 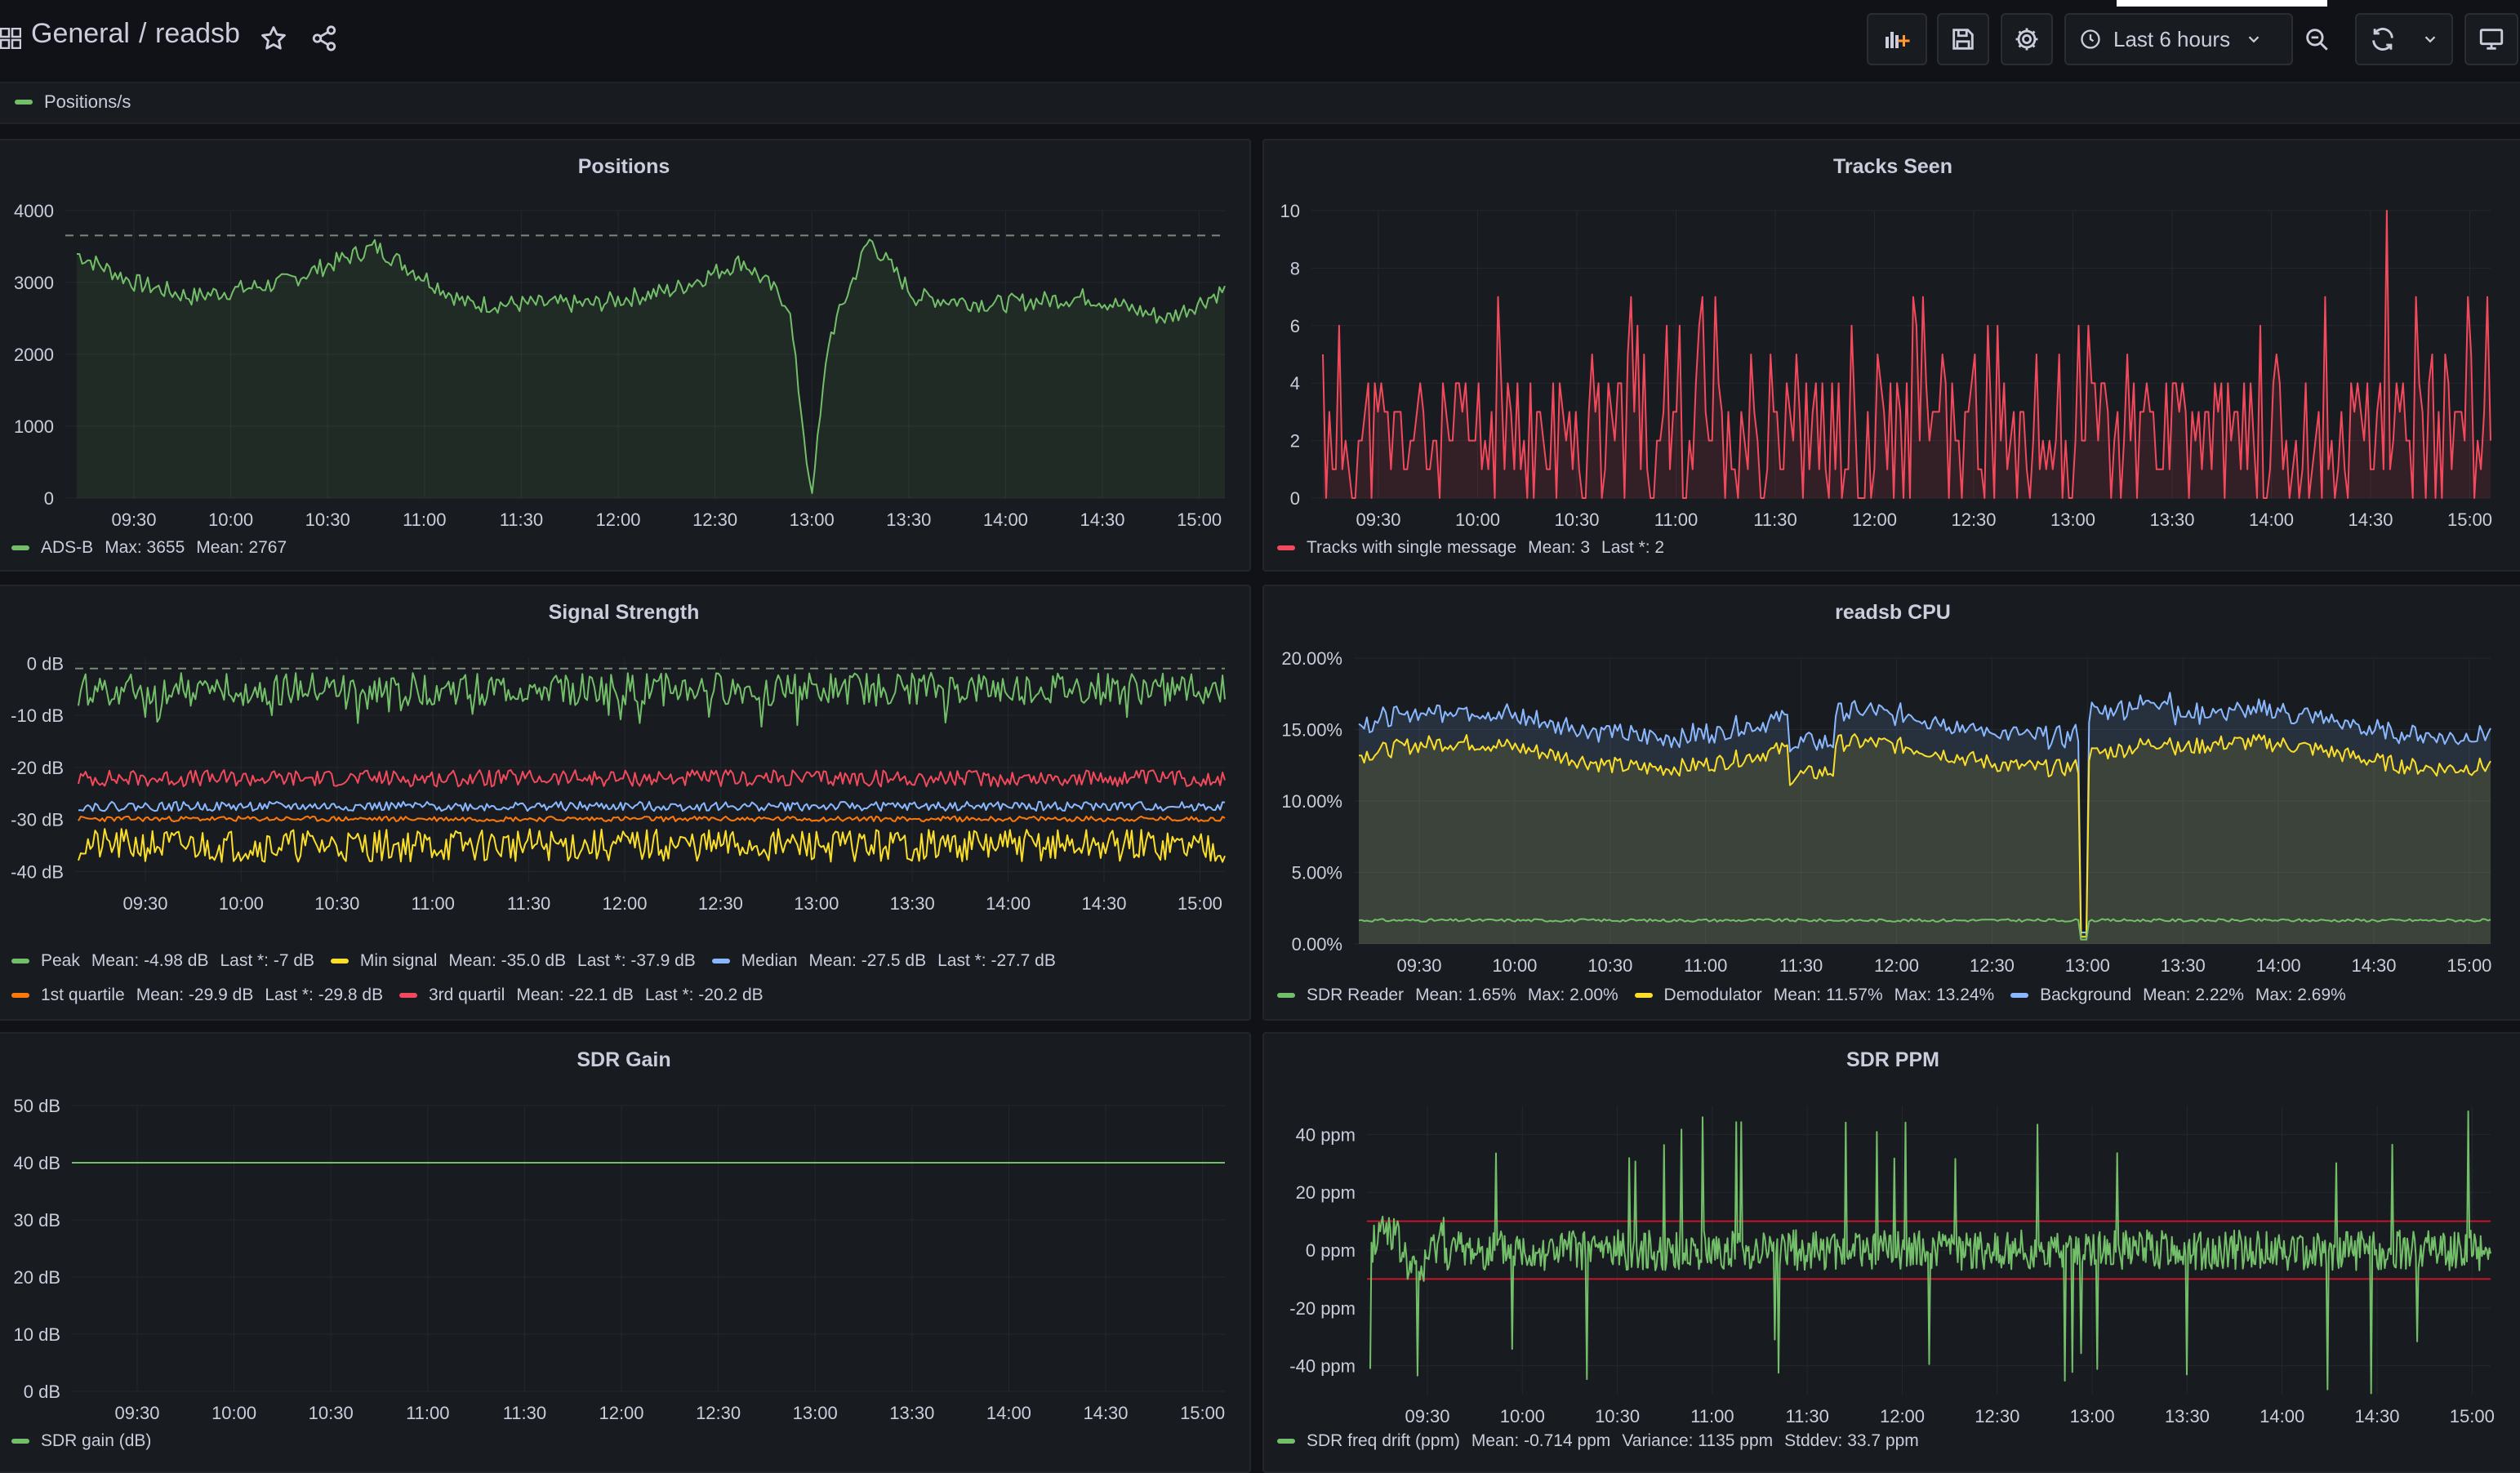 I want to click on y-tick-label: 2000, so click(x=34, y=355).